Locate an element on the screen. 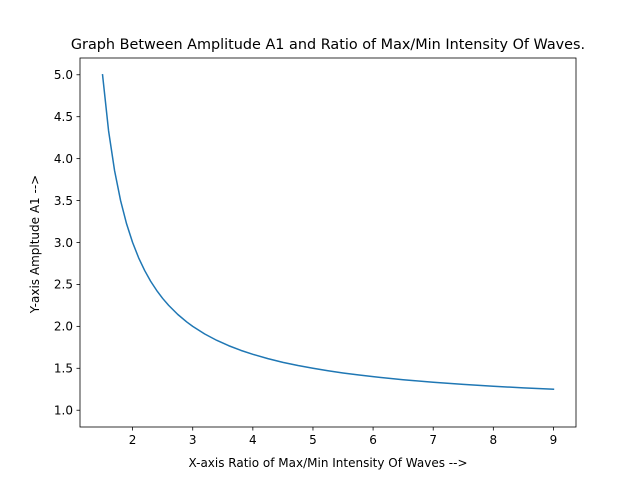 The width and height of the screenshot is (640, 480). x-tick-label: 5 is located at coordinates (313, 440).